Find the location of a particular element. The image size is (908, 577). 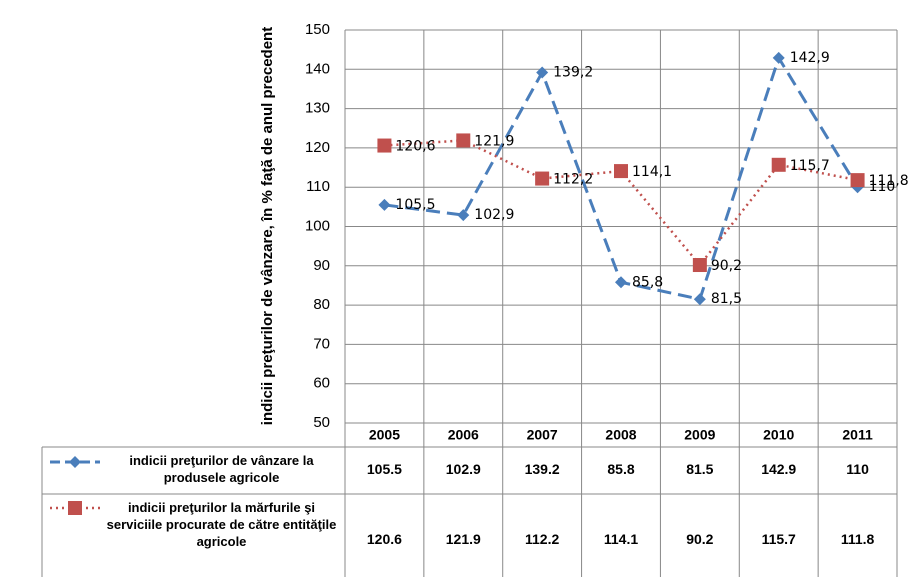

data-label: 90,2 is located at coordinates (726, 266).